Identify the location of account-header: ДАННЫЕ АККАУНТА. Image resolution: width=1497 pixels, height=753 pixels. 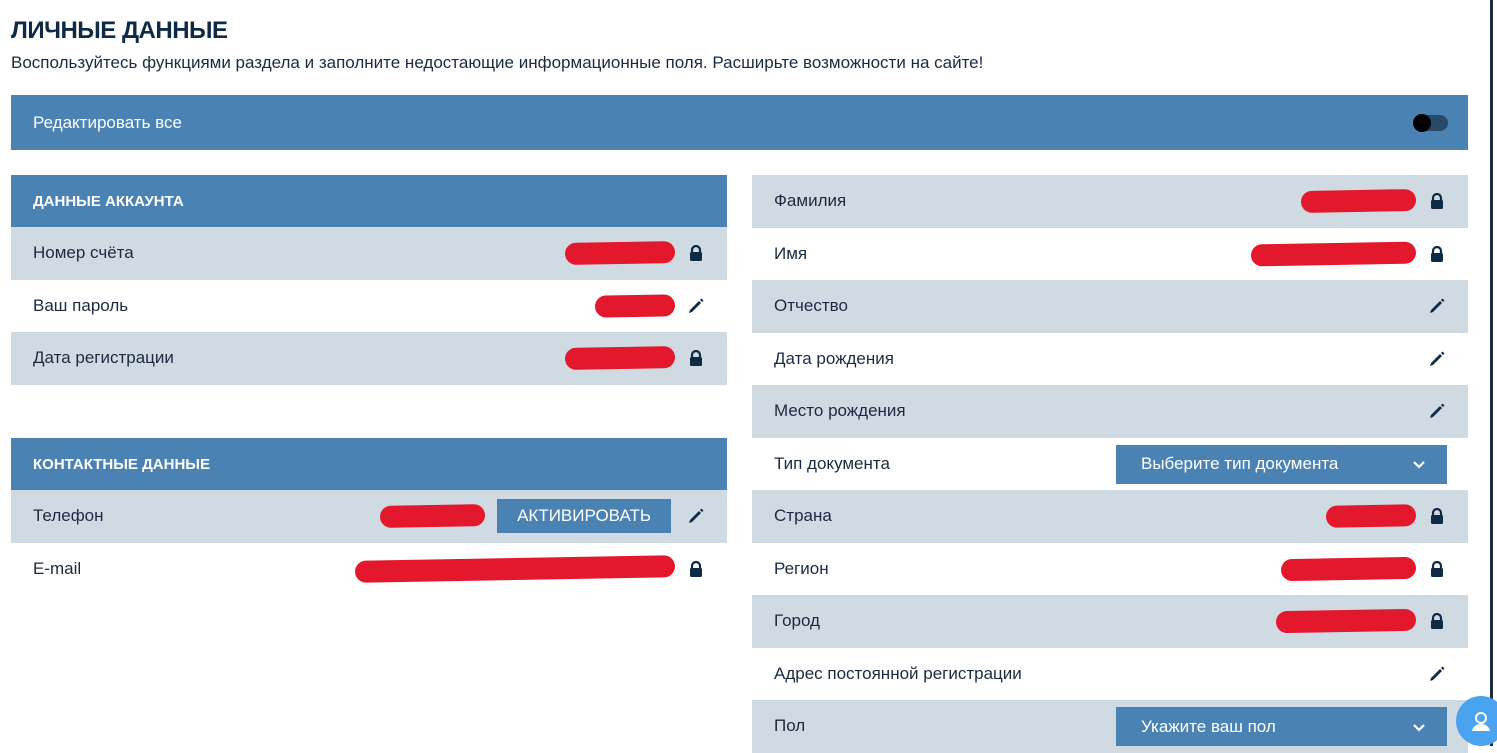
(369, 201).